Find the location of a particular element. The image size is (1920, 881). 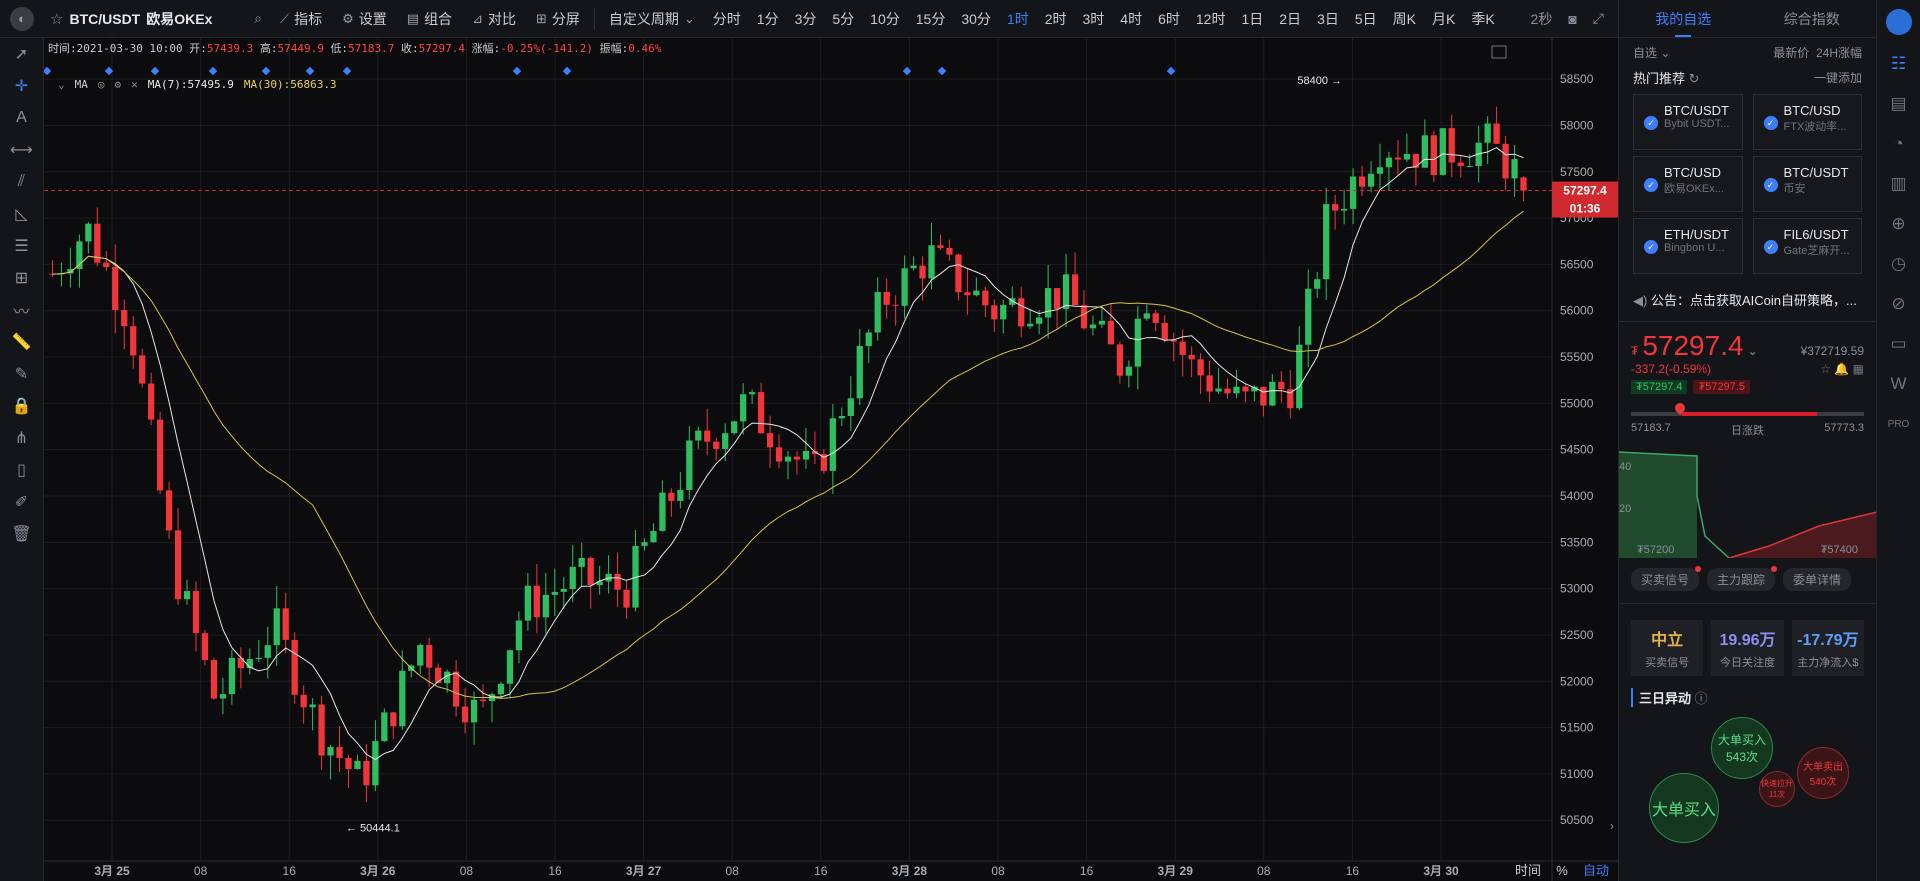

buy-sell-signal-button: 买卖信号 is located at coordinates (1666, 578).